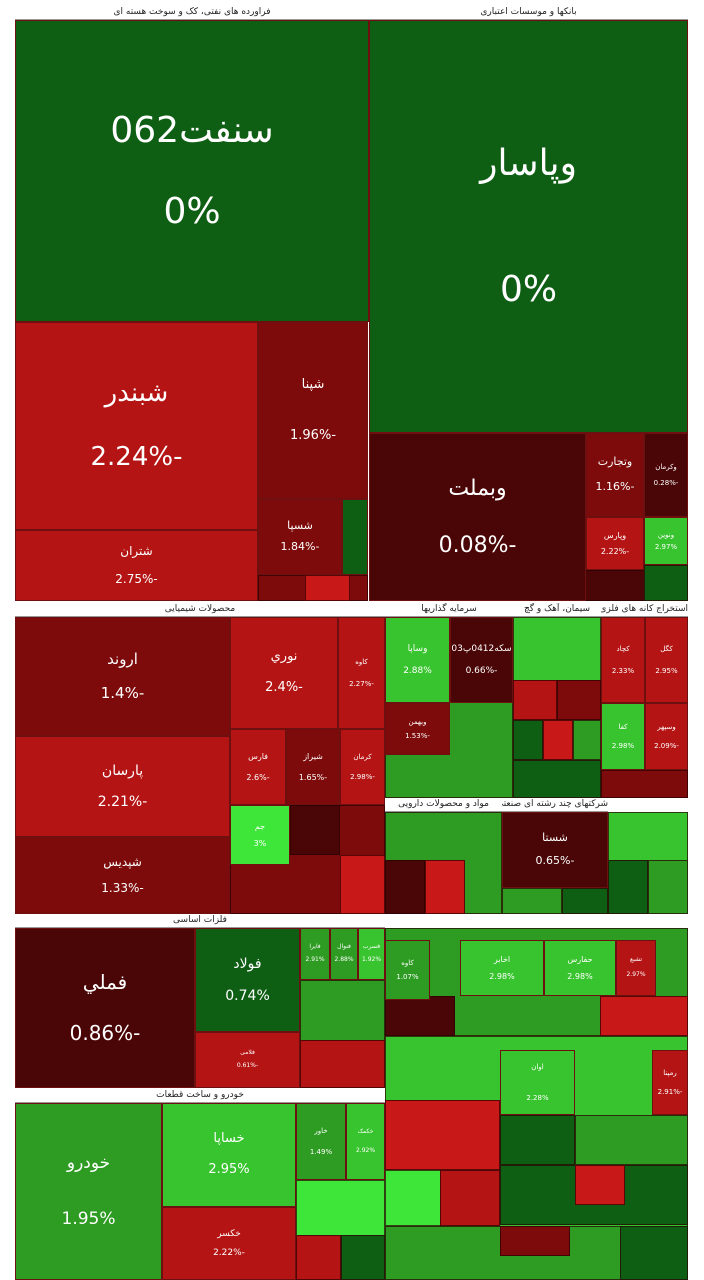 The height and width of the screenshot is (1280, 704). Describe the element at coordinates (666, 660) in the screenshot. I see `stock-tile: کگل 2.95%` at that location.